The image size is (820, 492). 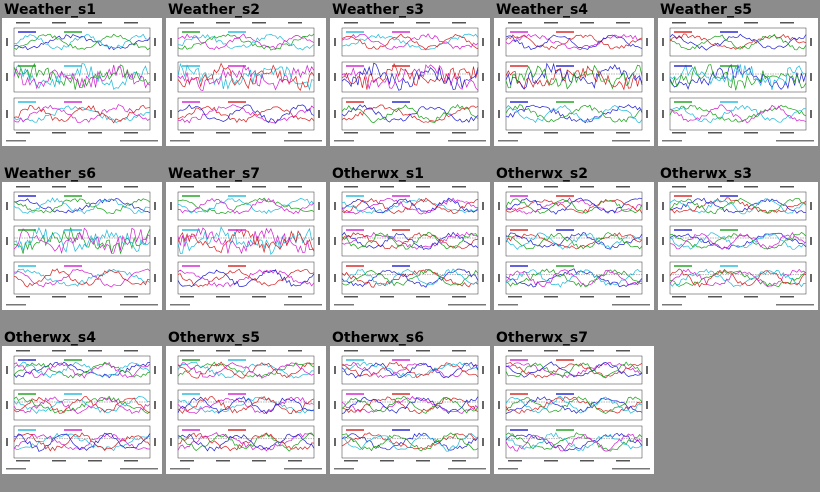 I want to click on thumbnail-title: Weather_s4, so click(x=542, y=10).